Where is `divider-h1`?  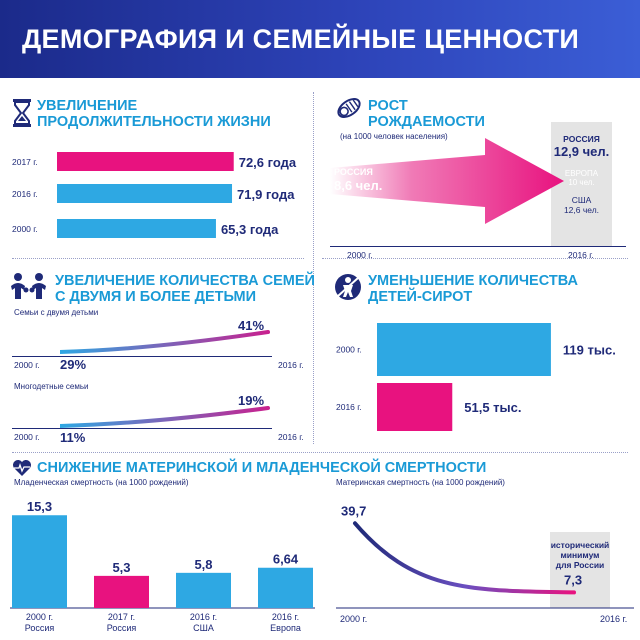
divider-h1 is located at coordinates (158, 258).